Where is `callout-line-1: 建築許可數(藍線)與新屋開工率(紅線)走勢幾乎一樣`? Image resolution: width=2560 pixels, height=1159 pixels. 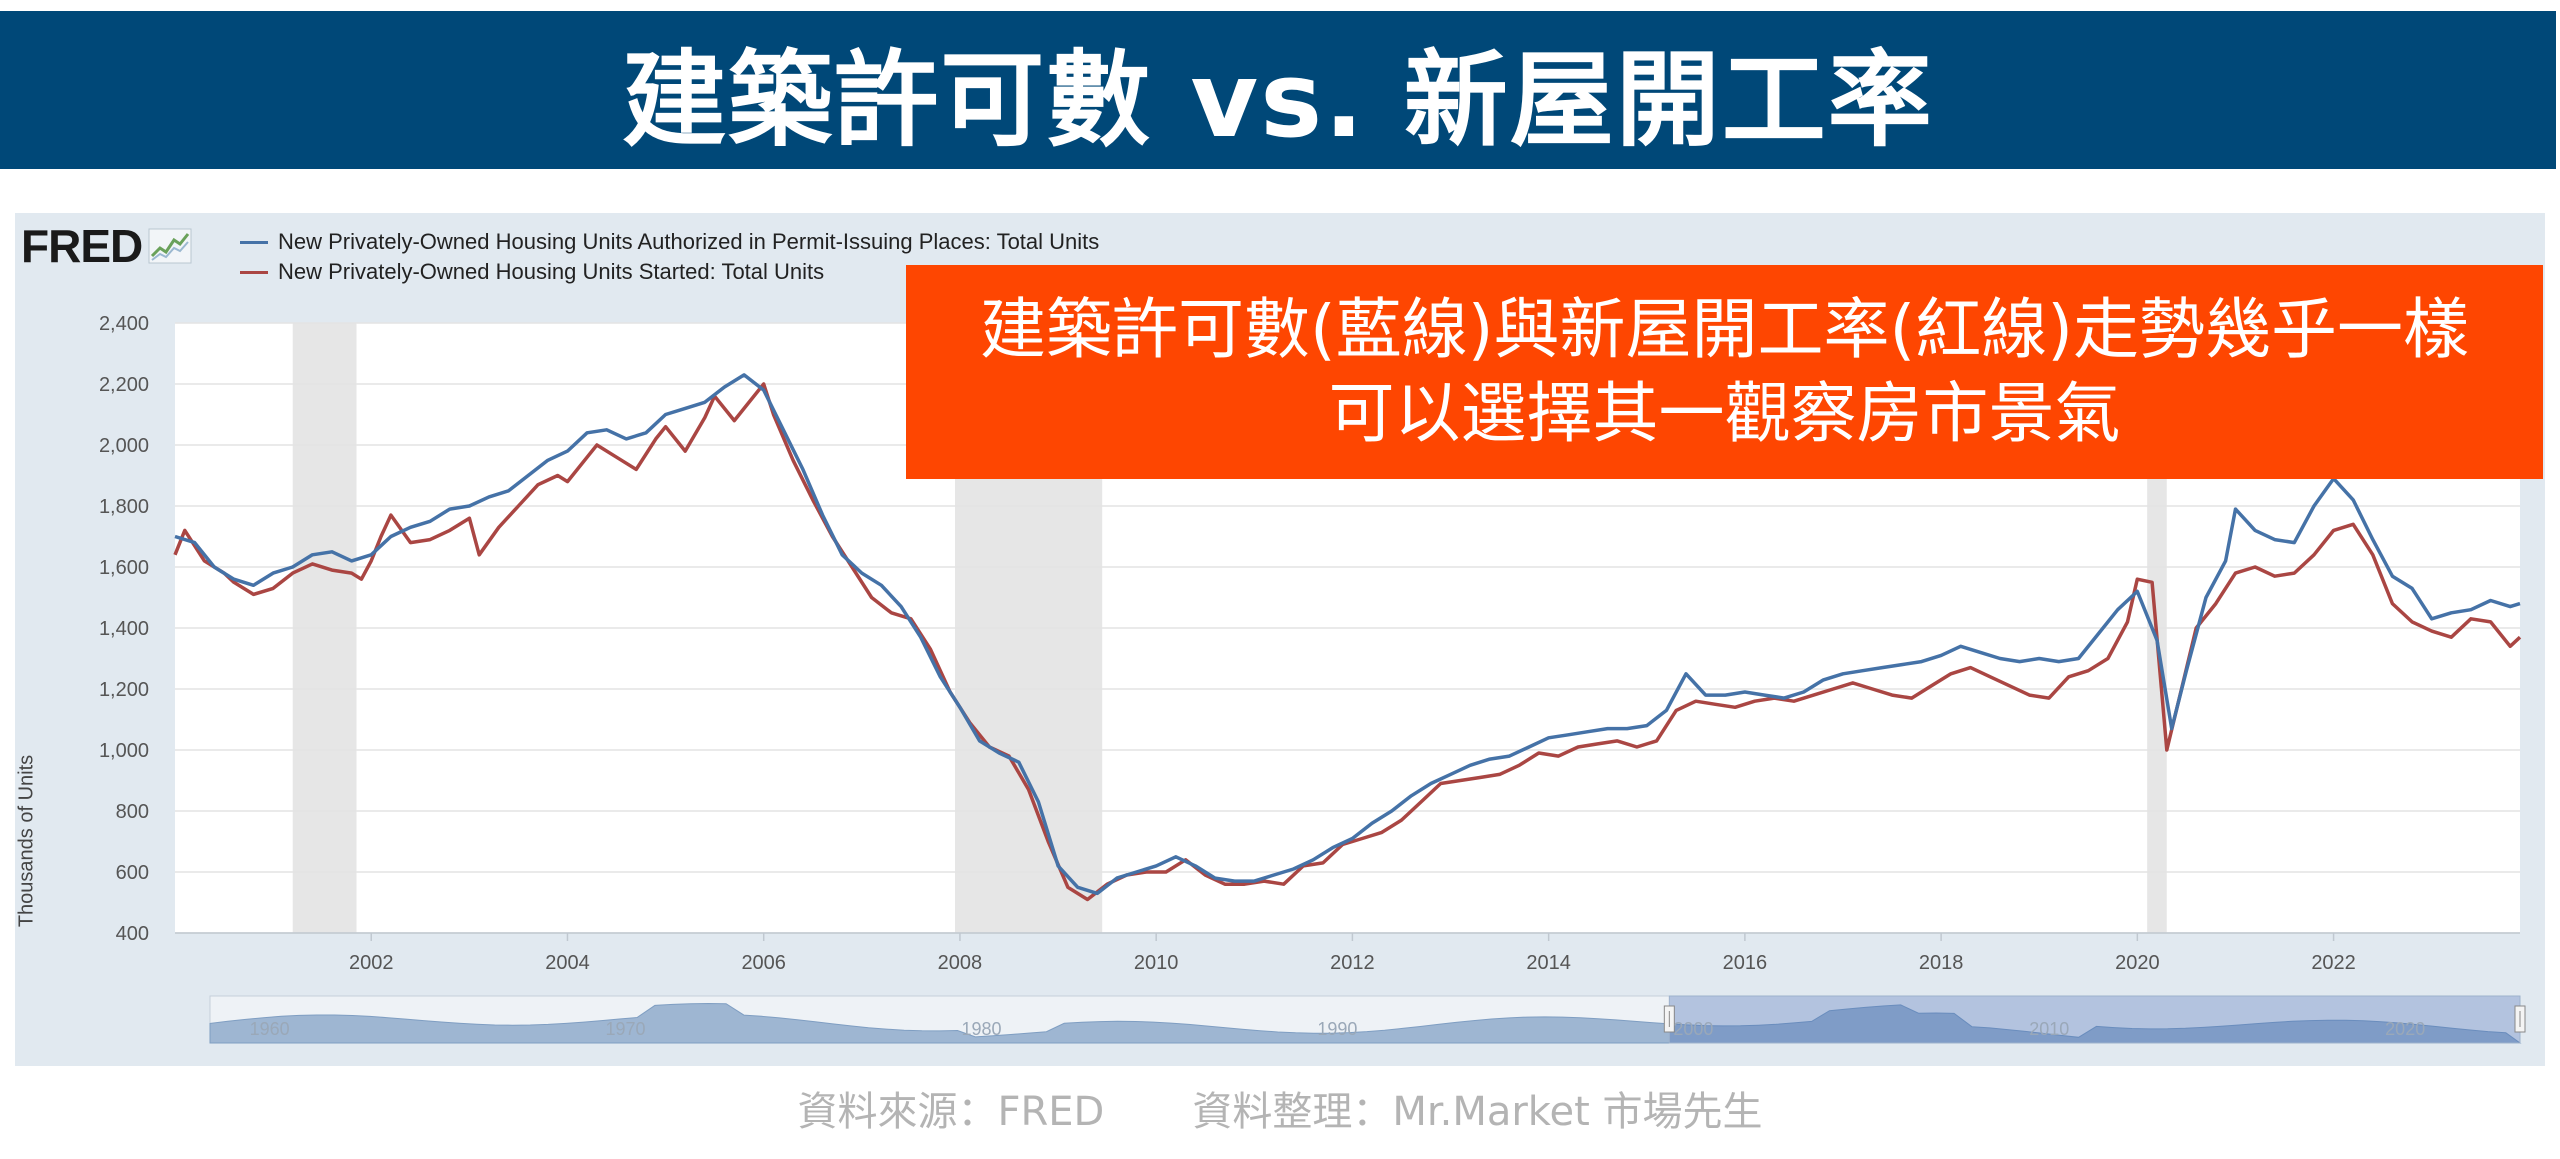
callout-line-1: 建築許可數(藍線)與新屋開工率(紅線)走勢幾乎一樣 is located at coordinates (1724, 329).